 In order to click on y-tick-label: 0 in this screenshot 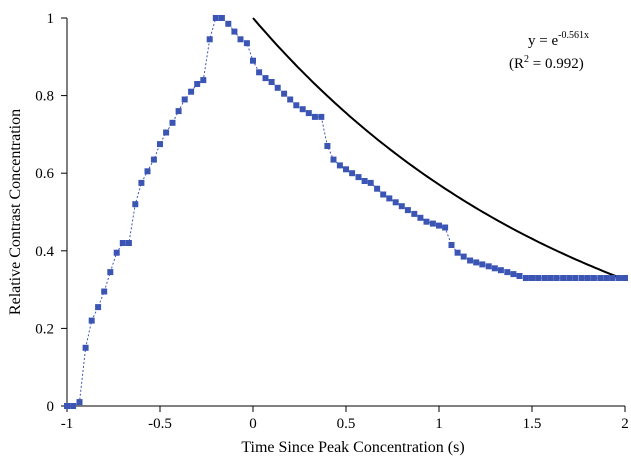, I will do `click(51, 407)`.